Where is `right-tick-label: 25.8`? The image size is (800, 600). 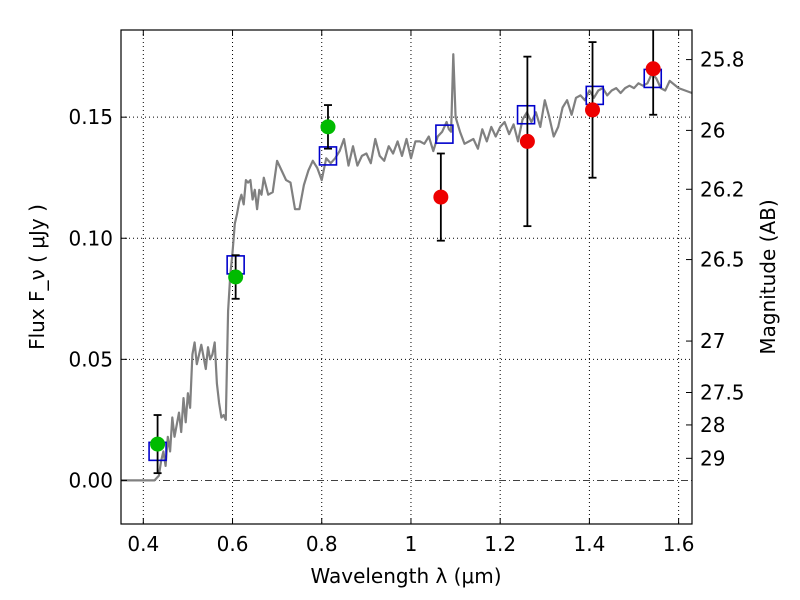 right-tick-label: 25.8 is located at coordinates (722, 60).